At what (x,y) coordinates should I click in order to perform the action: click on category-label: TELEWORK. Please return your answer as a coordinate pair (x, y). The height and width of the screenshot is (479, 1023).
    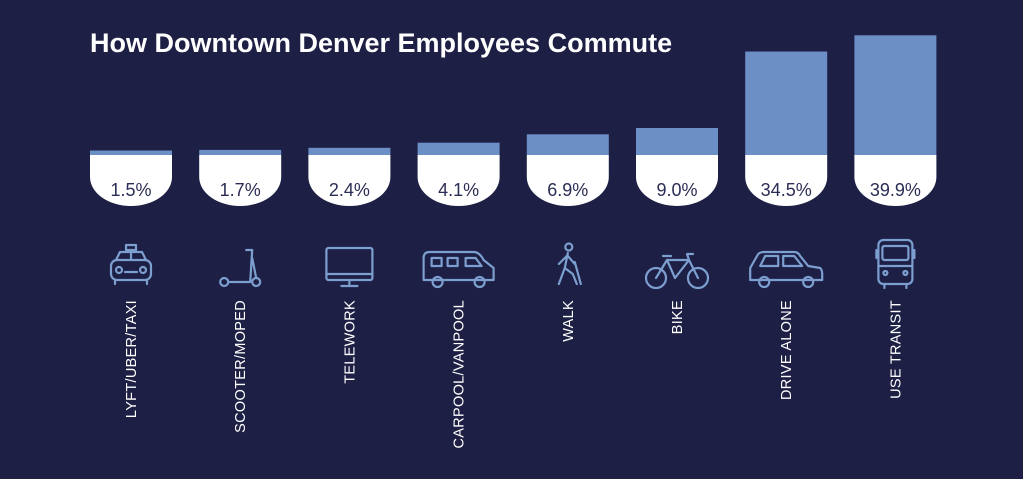
    Looking at the image, I should click on (350, 342).